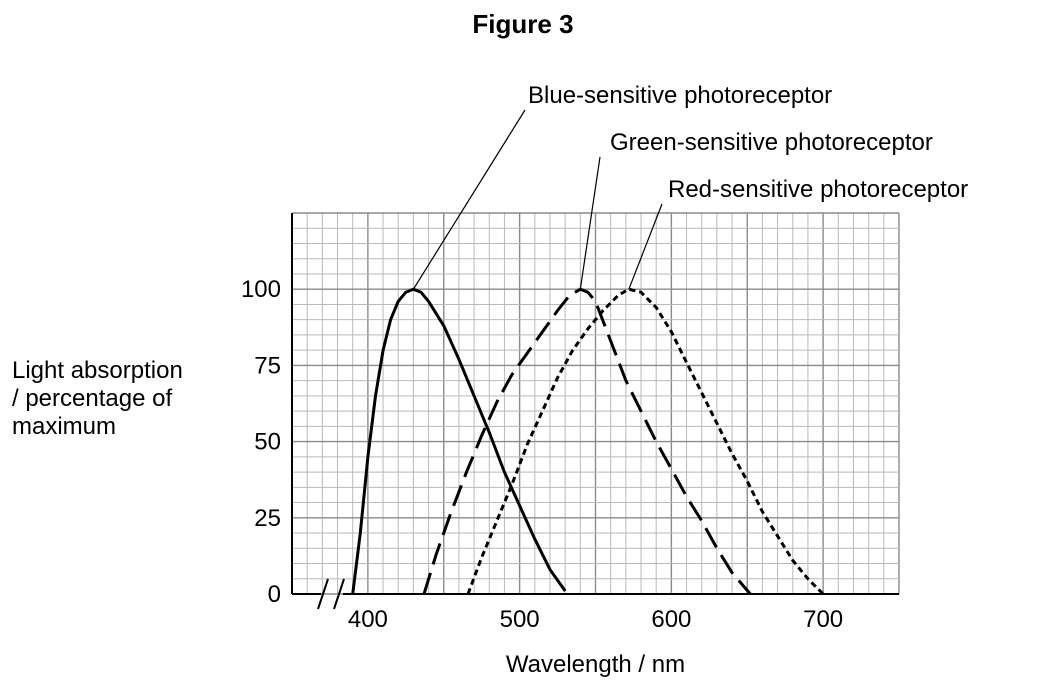 The width and height of the screenshot is (1047, 683). I want to click on y-axis-title-line: maximum, so click(64, 426).